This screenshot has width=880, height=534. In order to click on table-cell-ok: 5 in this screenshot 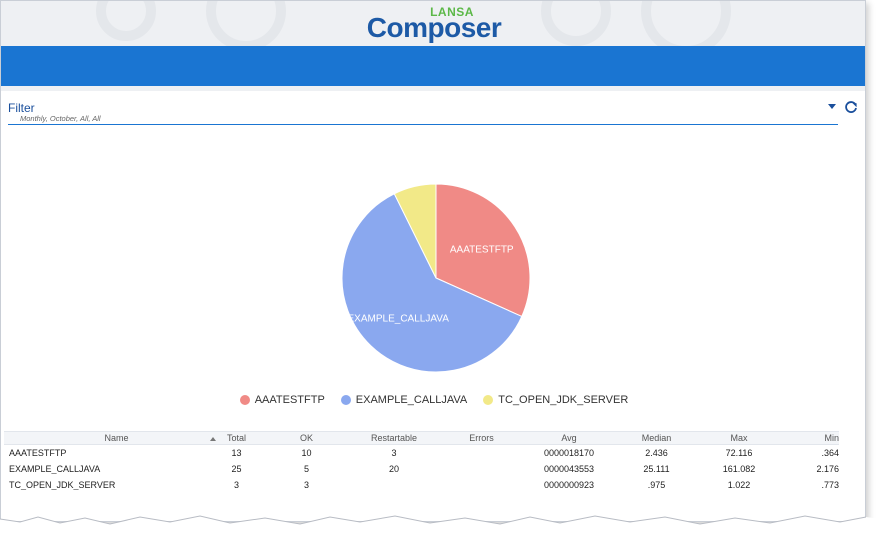, I will do `click(306, 469)`.